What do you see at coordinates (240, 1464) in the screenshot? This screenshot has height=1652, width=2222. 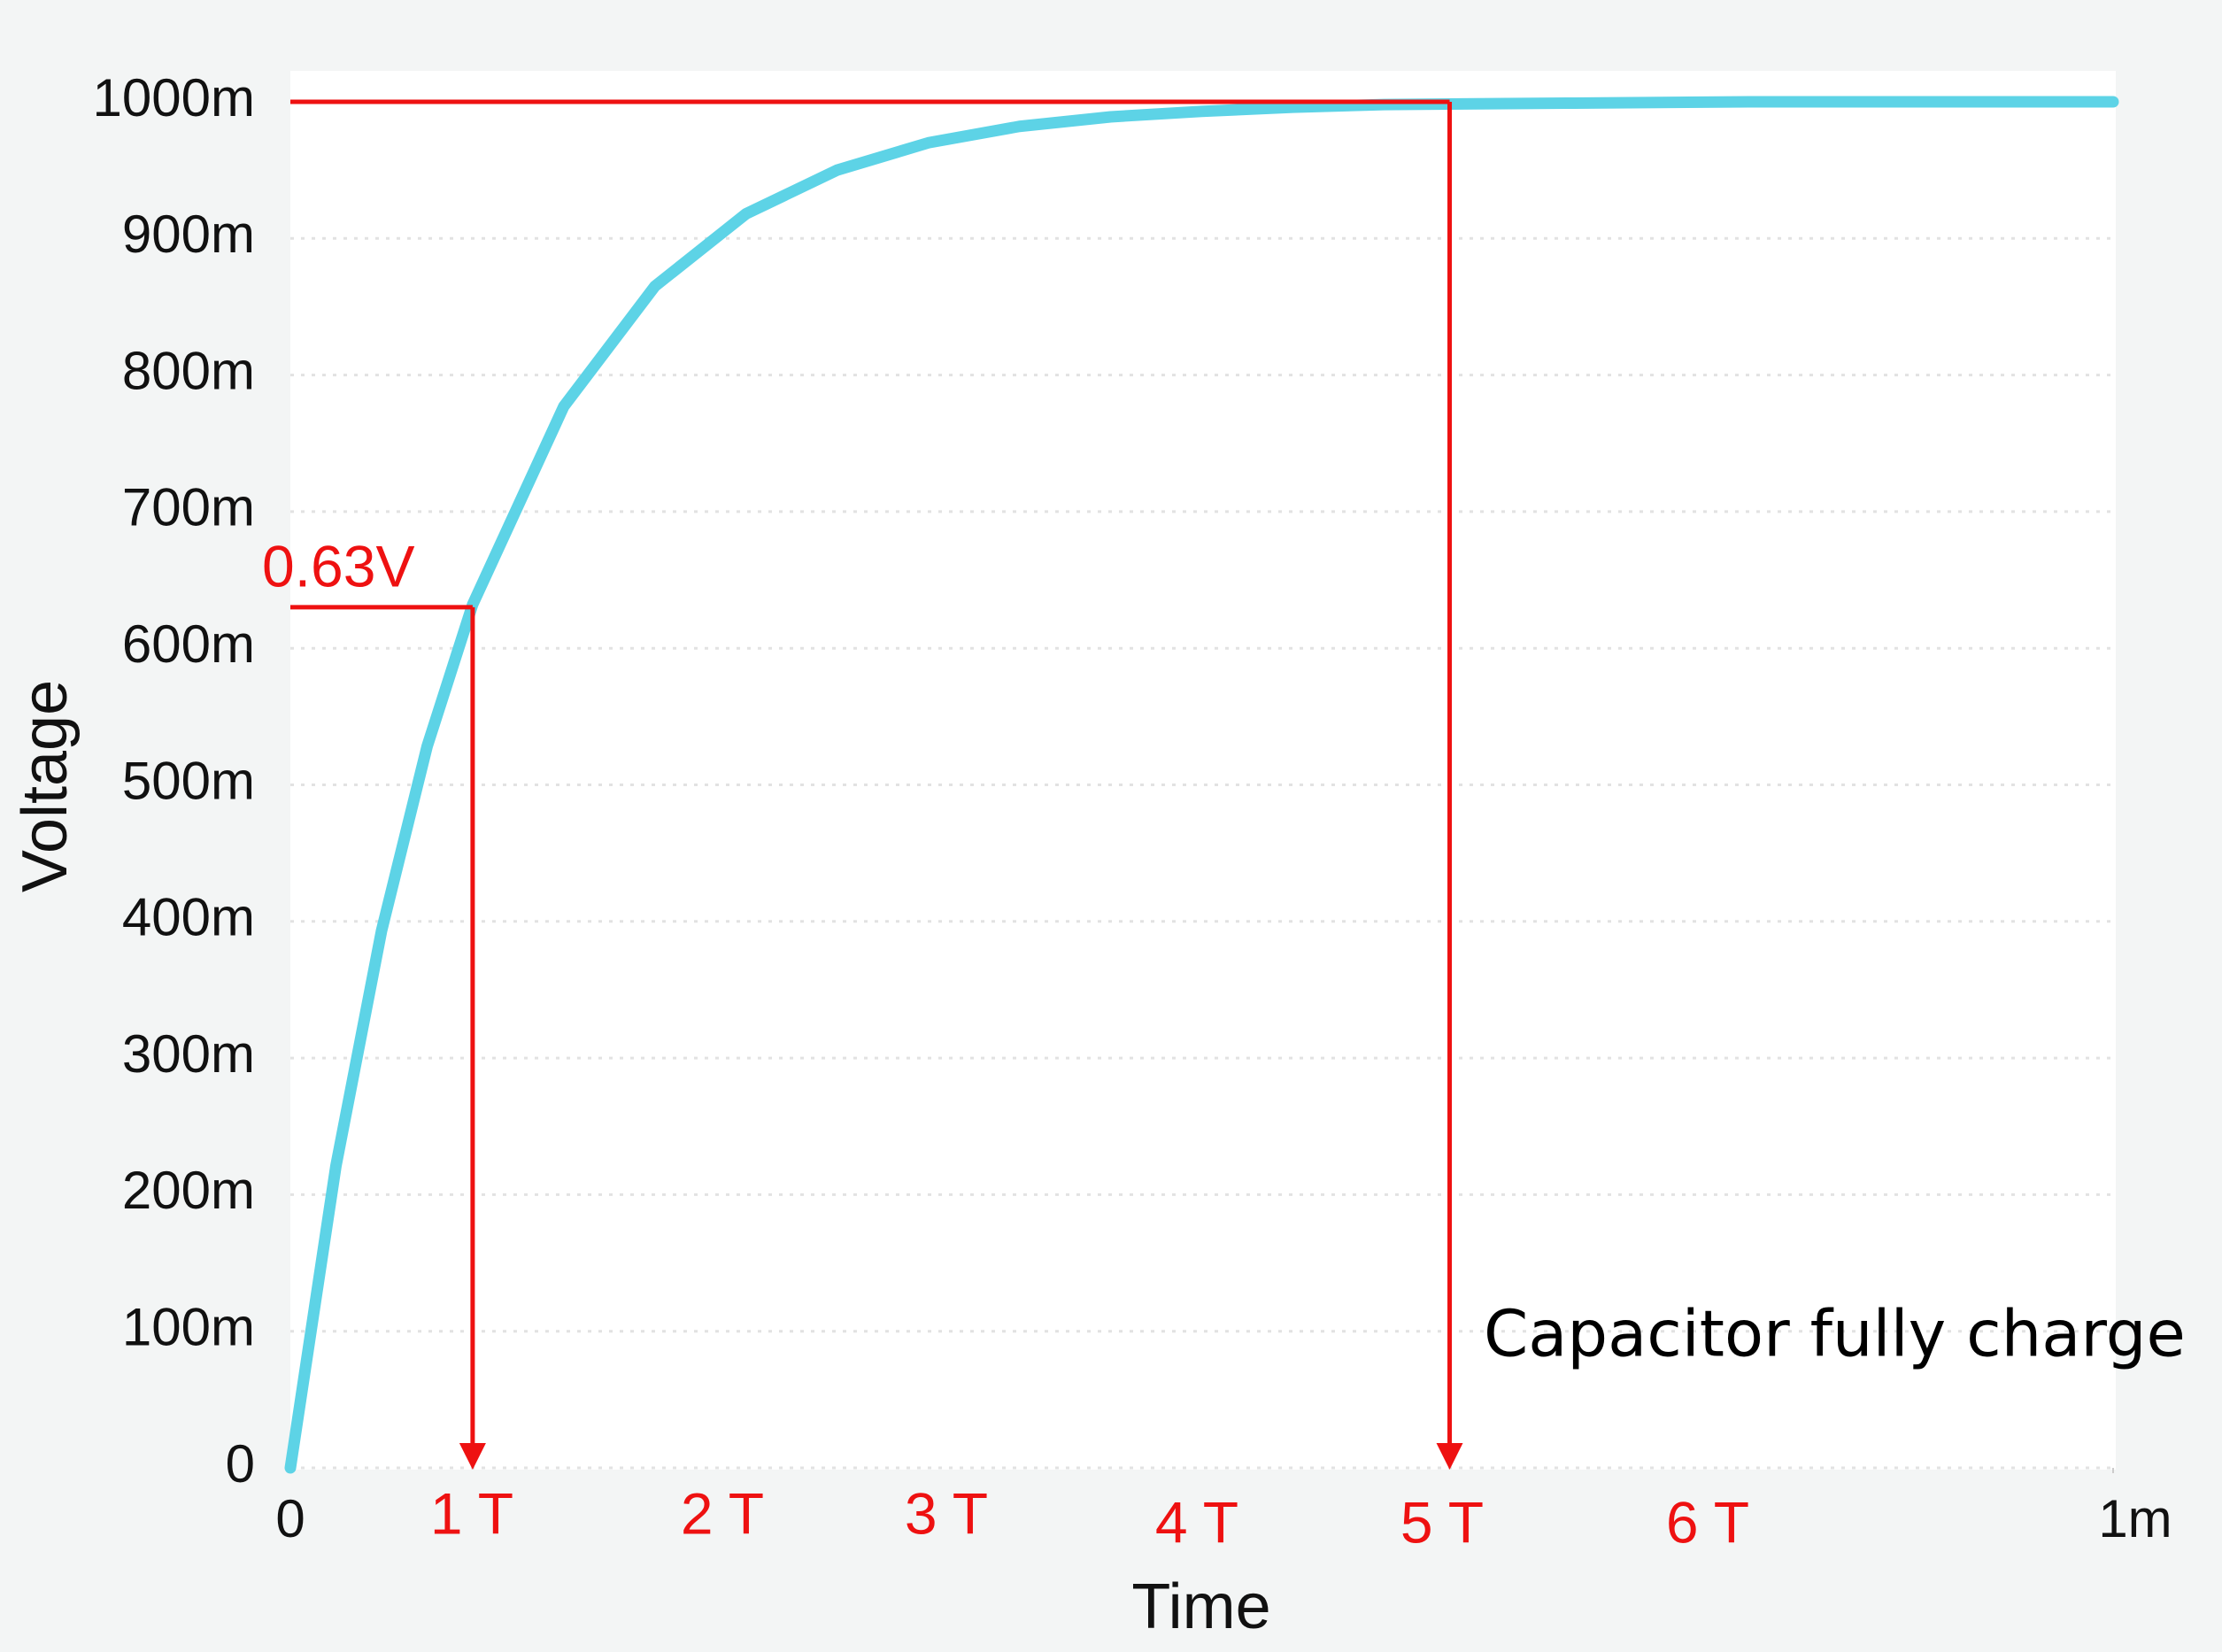 I see `y-tick-label: 0` at bounding box center [240, 1464].